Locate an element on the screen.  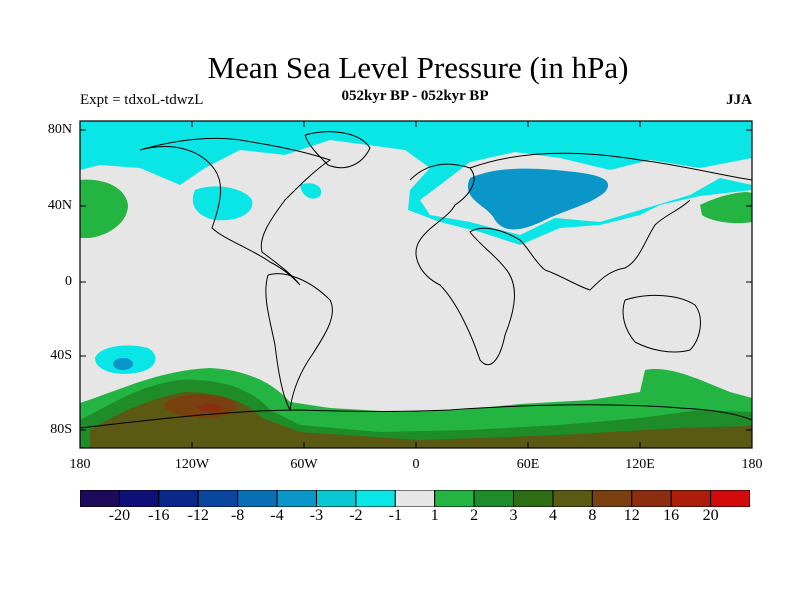
lon-label-60w: 60W is located at coordinates (304, 464).